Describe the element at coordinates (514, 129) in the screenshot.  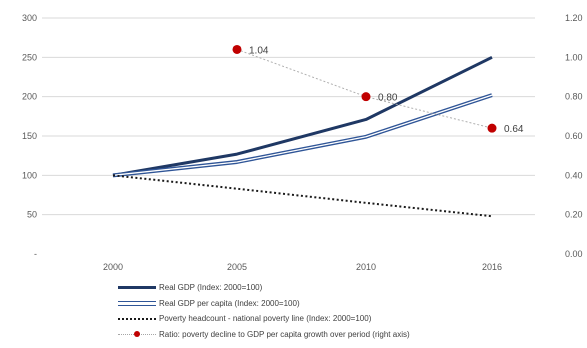
I see `ratio-data-label: 0.64` at that location.